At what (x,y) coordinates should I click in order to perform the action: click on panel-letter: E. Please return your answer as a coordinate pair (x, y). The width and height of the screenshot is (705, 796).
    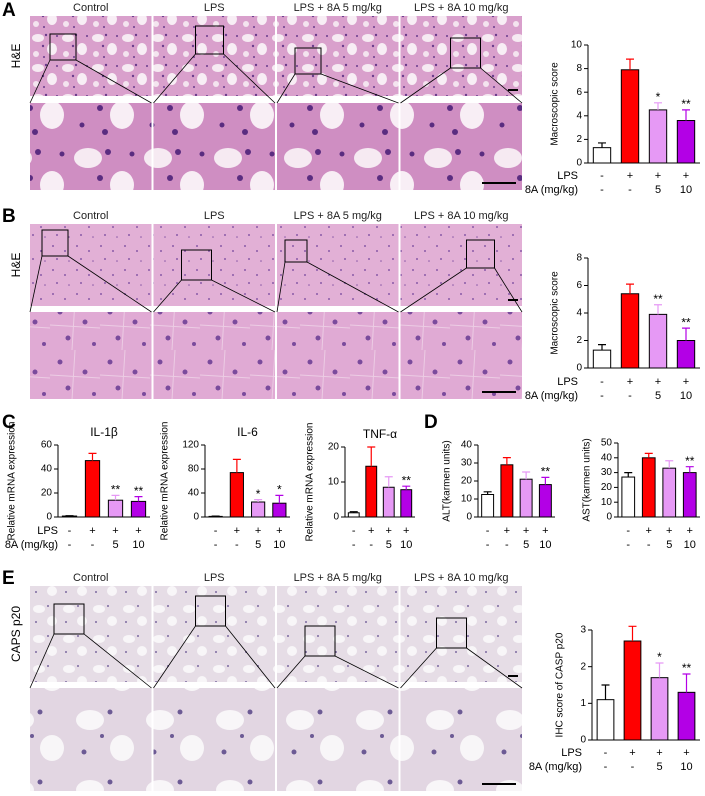
    Looking at the image, I should click on (8, 578).